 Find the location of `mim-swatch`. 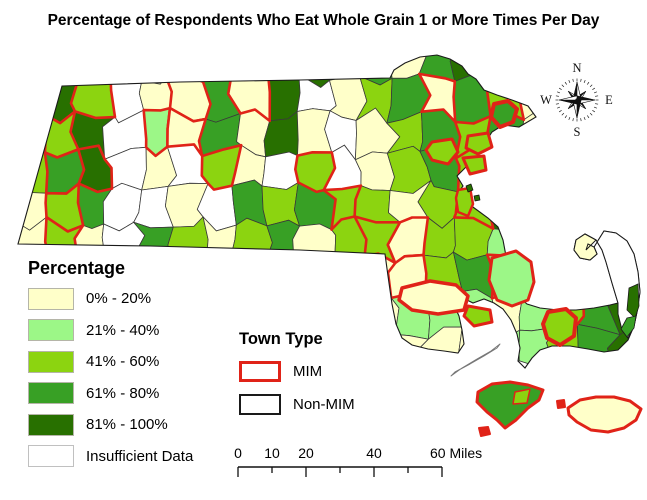

mim-swatch is located at coordinates (260, 371).